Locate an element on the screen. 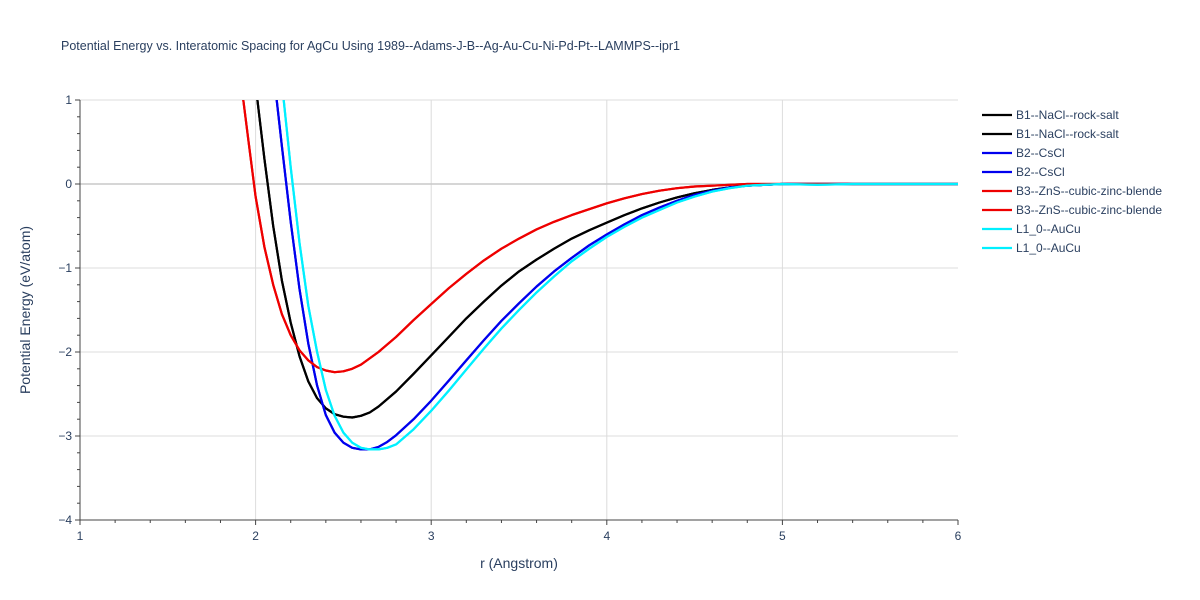 Image resolution: width=1200 pixels, height=600 pixels. y-axis-title: Potential Energy (eV/atom) is located at coordinates (25, 310).